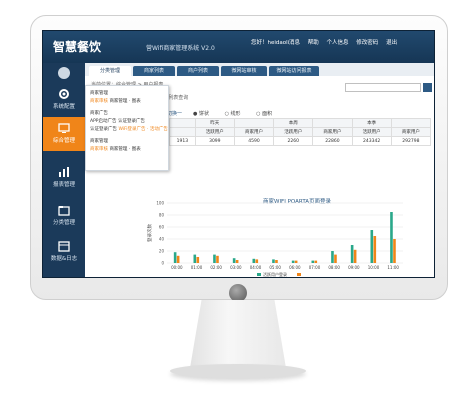  Describe the element at coordinates (162, 251) in the screenshot. I see `y-tick-label: 20` at that location.